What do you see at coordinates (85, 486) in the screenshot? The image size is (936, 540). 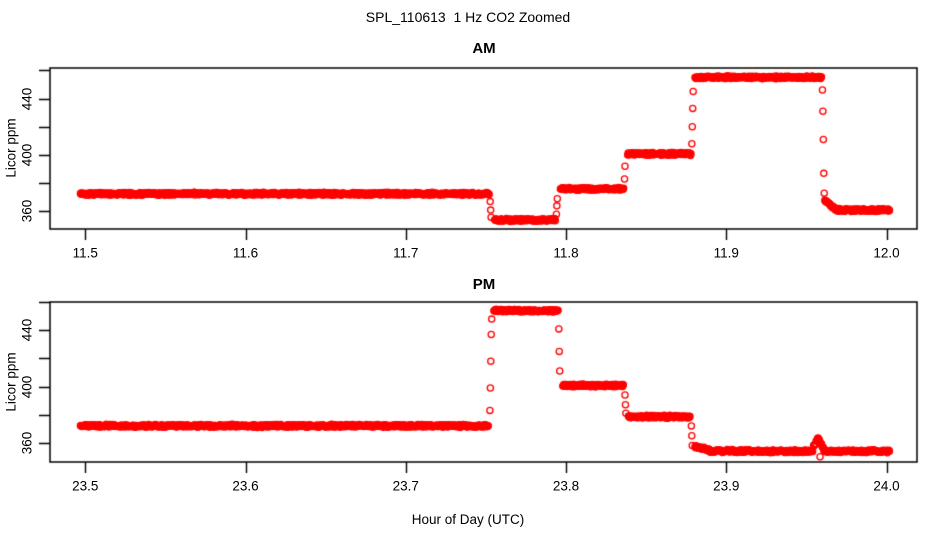 I see `x-tick-label: 23.5` at bounding box center [85, 486].